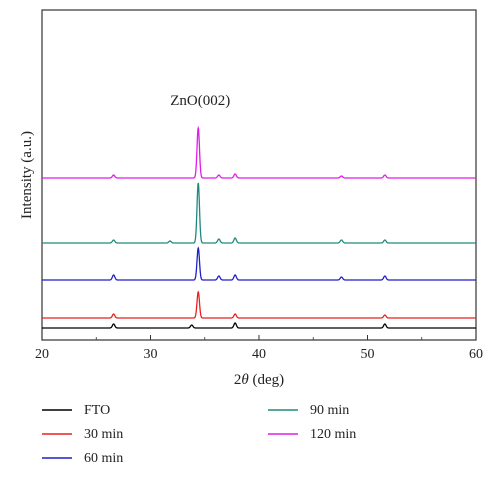 The height and width of the screenshot is (488, 500). What do you see at coordinates (329, 410) in the screenshot?
I see `legend-label: 90 min` at bounding box center [329, 410].